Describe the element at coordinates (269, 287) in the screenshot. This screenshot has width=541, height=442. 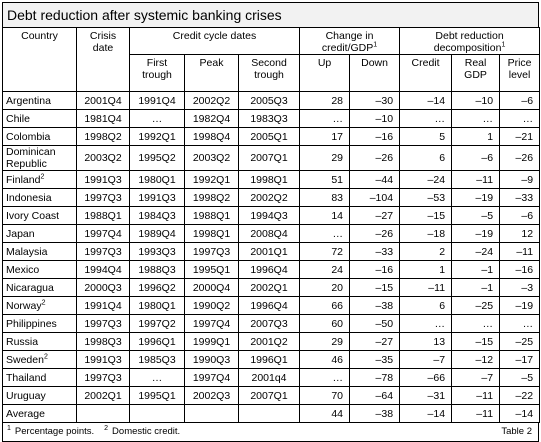
I see `date-text: 2002Q1` at that location.